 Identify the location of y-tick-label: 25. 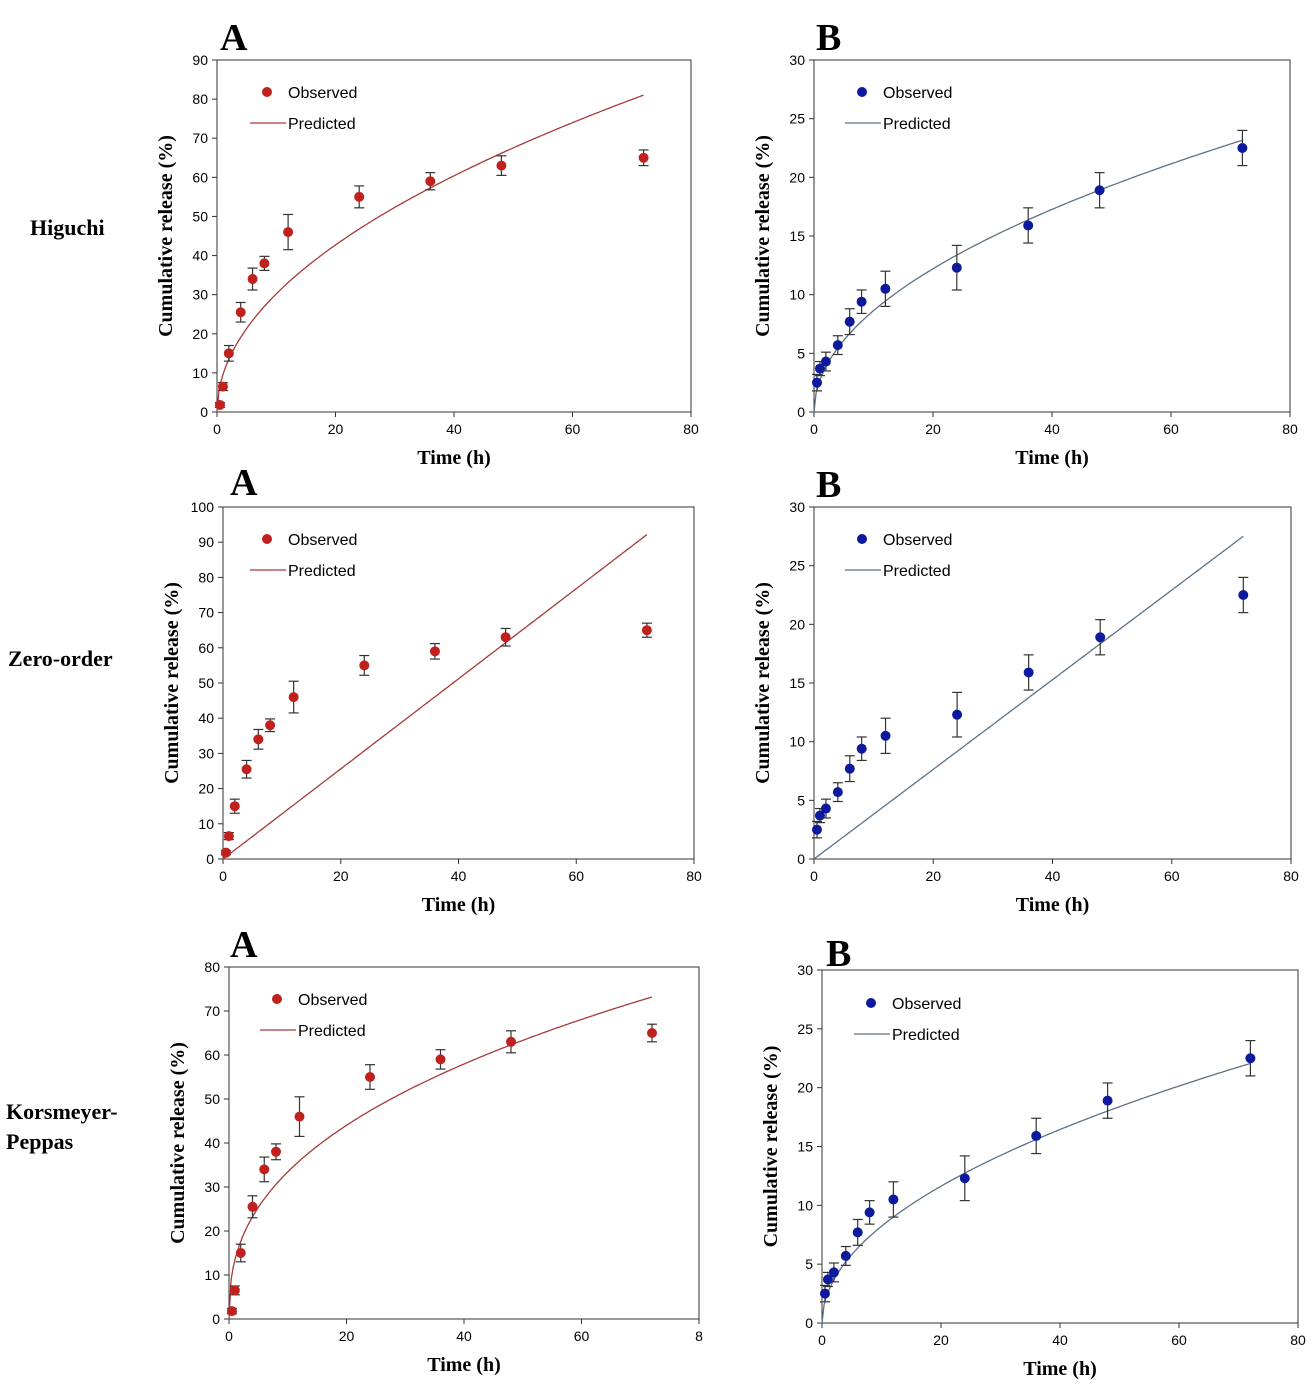
(805, 1029).